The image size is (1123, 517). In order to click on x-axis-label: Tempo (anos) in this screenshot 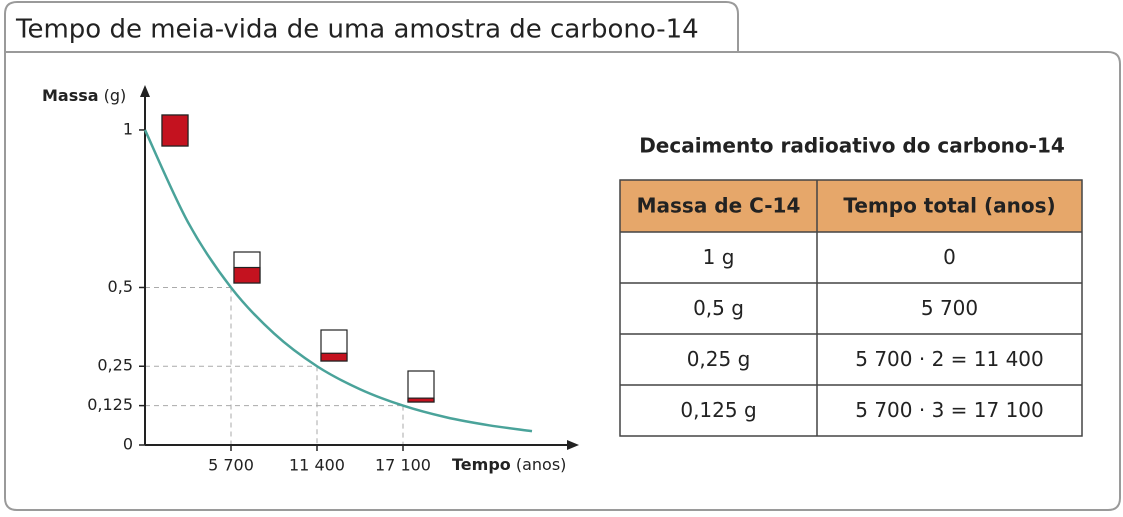, I will do `click(509, 464)`.